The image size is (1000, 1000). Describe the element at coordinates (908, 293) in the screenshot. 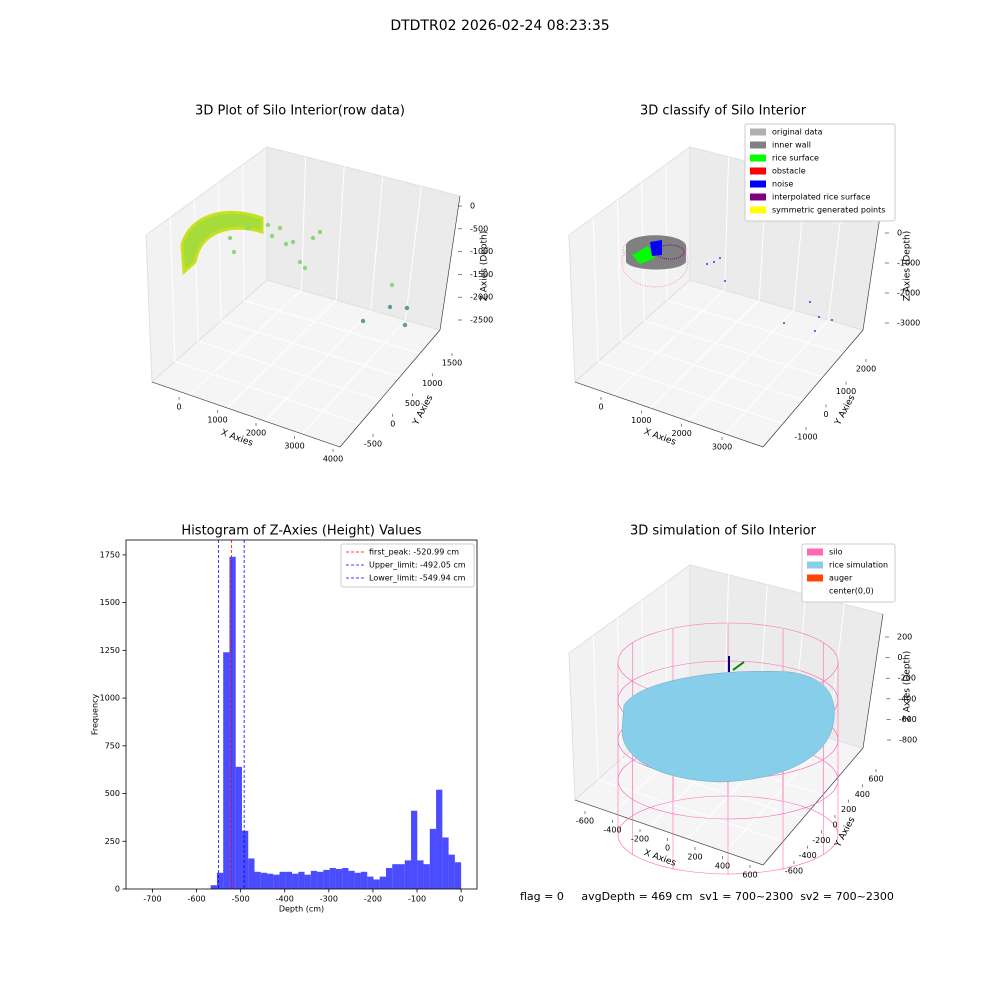

I see `z-tick-label: -2000` at that location.